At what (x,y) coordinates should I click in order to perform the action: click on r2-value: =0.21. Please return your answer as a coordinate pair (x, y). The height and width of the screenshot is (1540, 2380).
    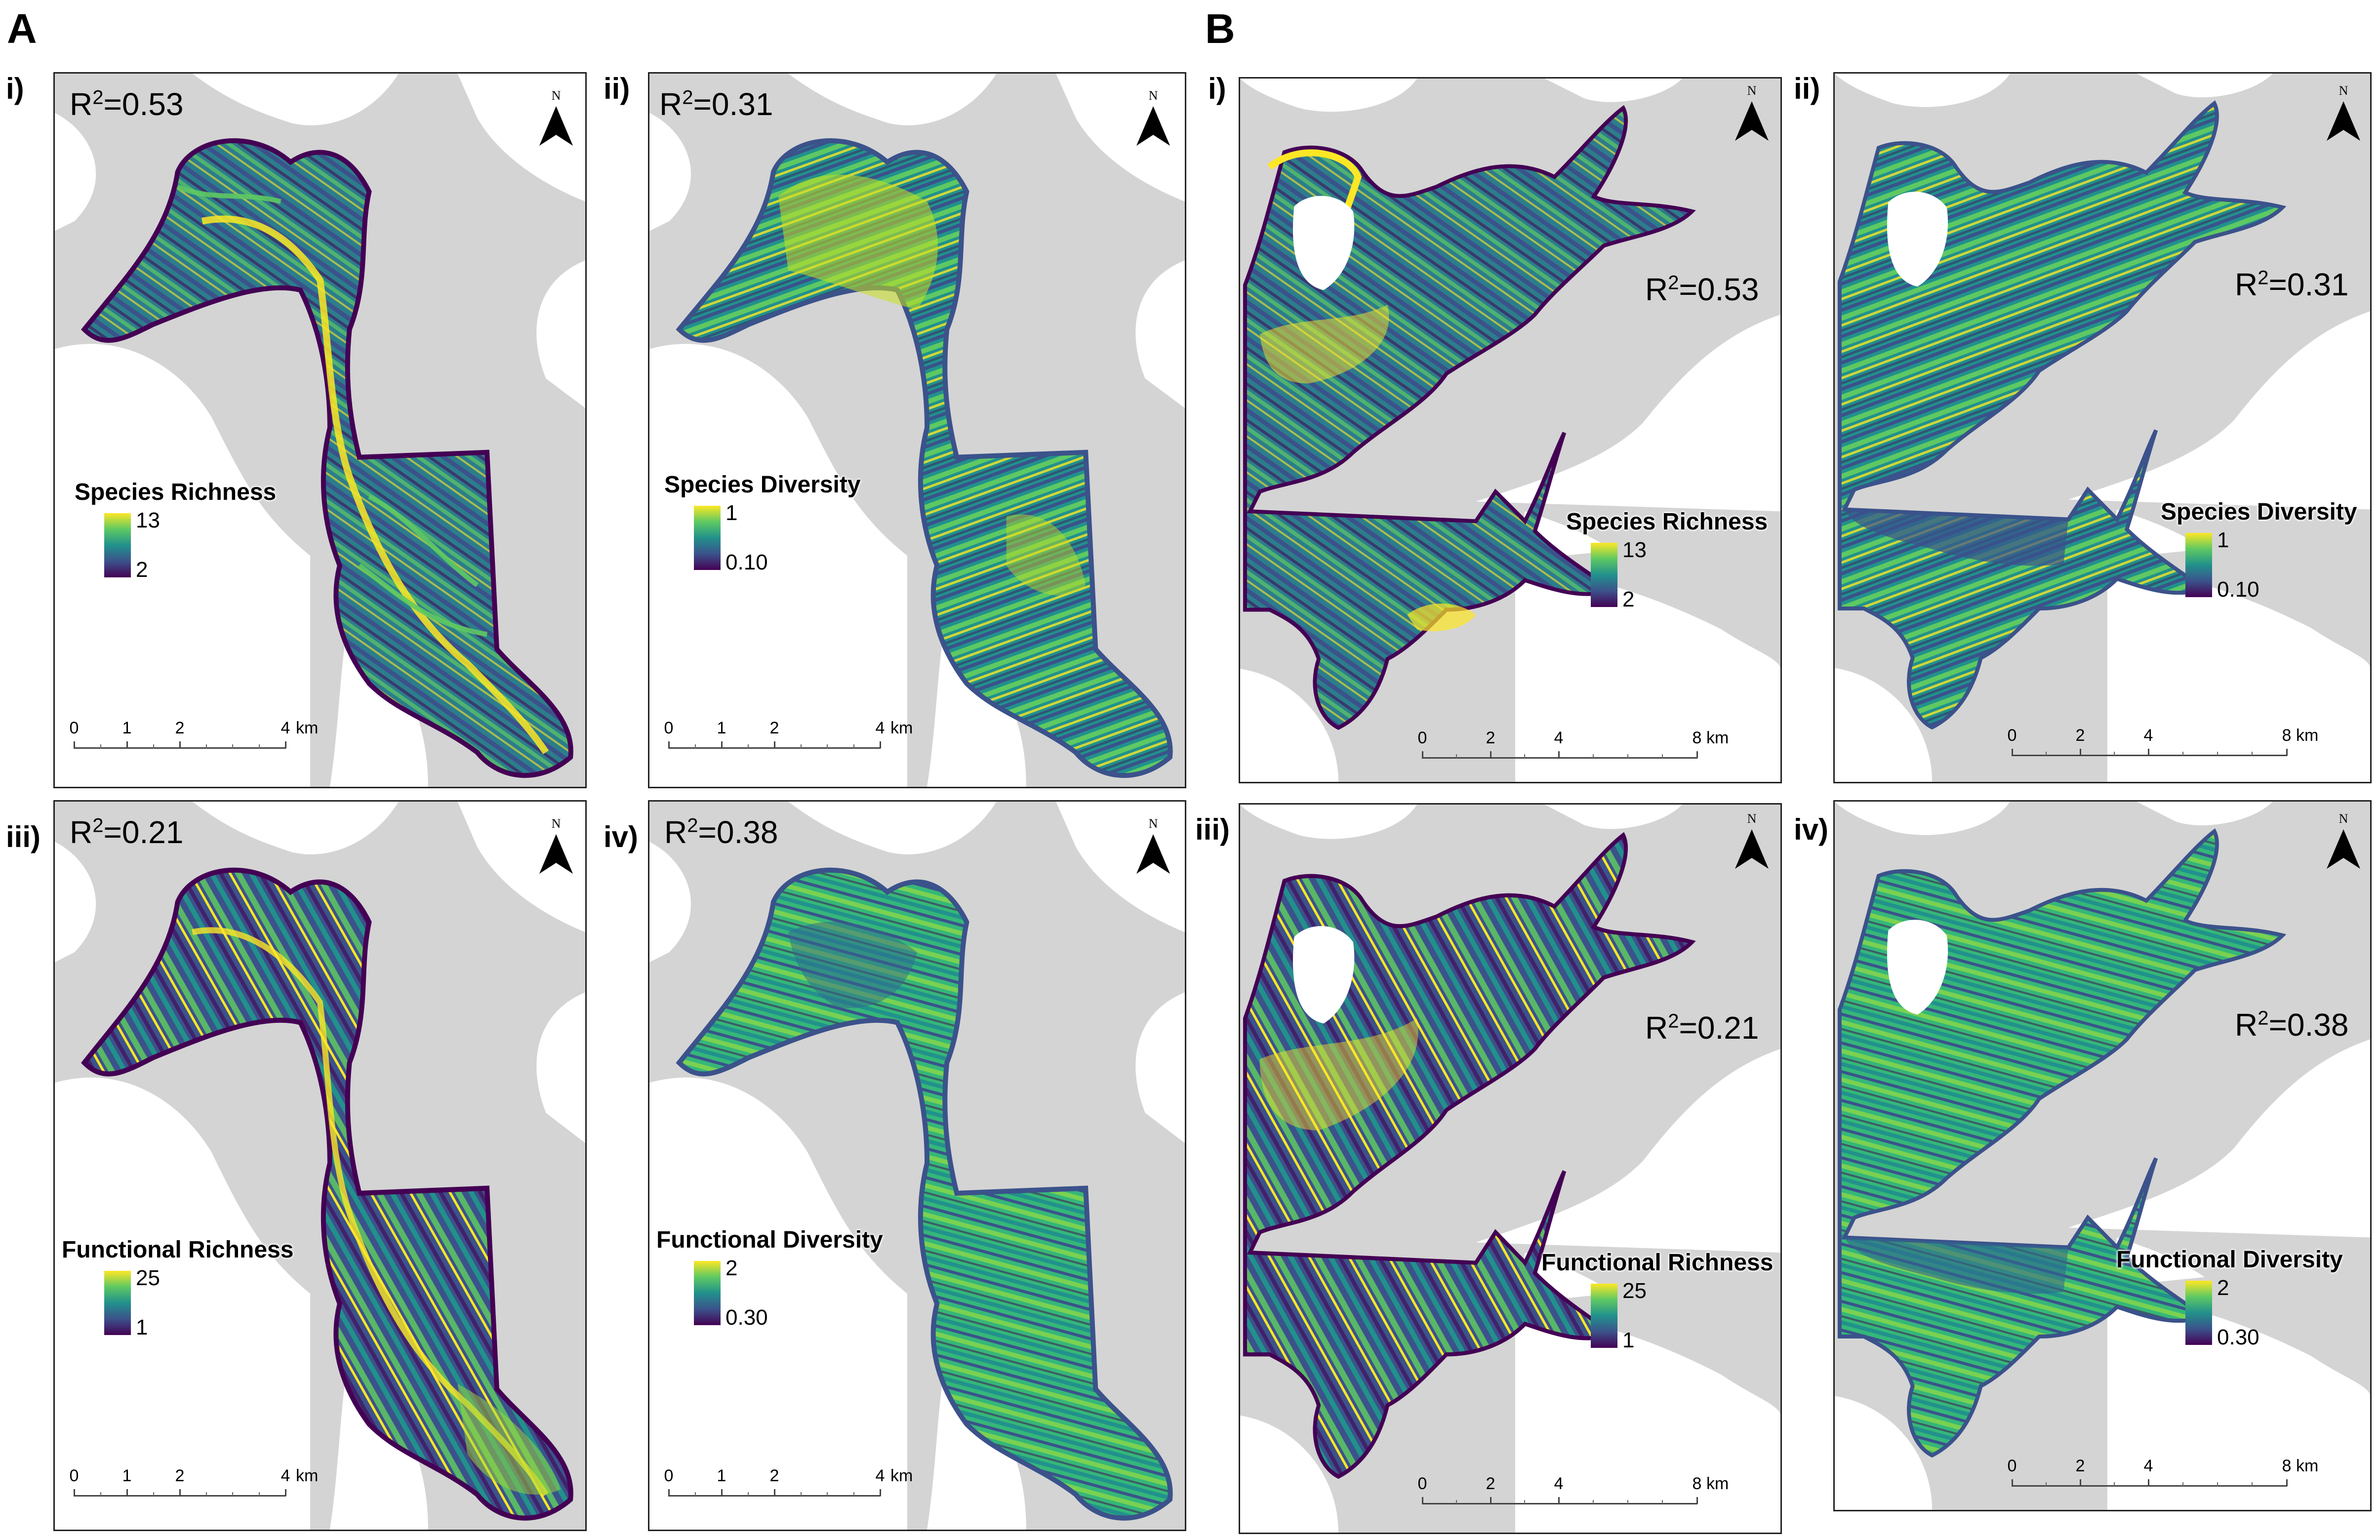
    Looking at the image, I should click on (143, 832).